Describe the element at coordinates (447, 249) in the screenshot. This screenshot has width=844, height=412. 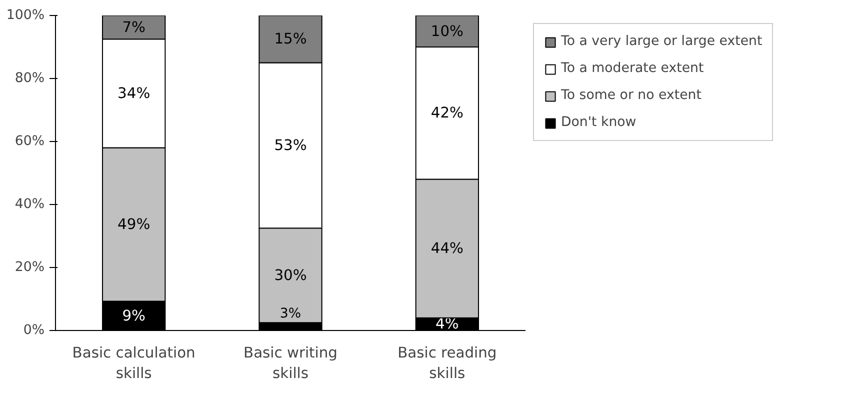
I see `data-label: 44%` at that location.